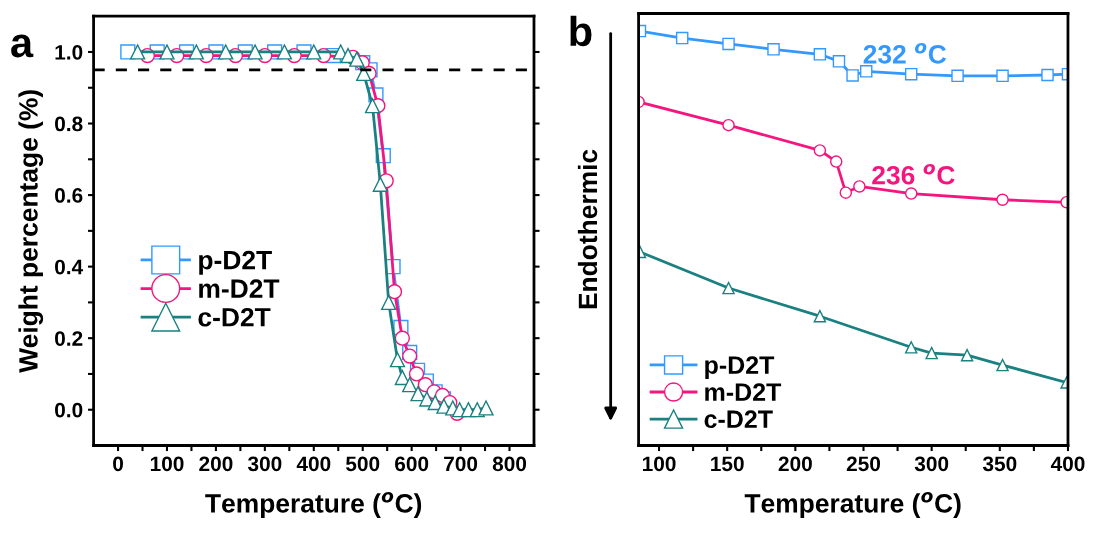 The height and width of the screenshot is (540, 1101). What do you see at coordinates (587, 229) in the screenshot?
I see `y-axis-title: Endothermic` at bounding box center [587, 229].